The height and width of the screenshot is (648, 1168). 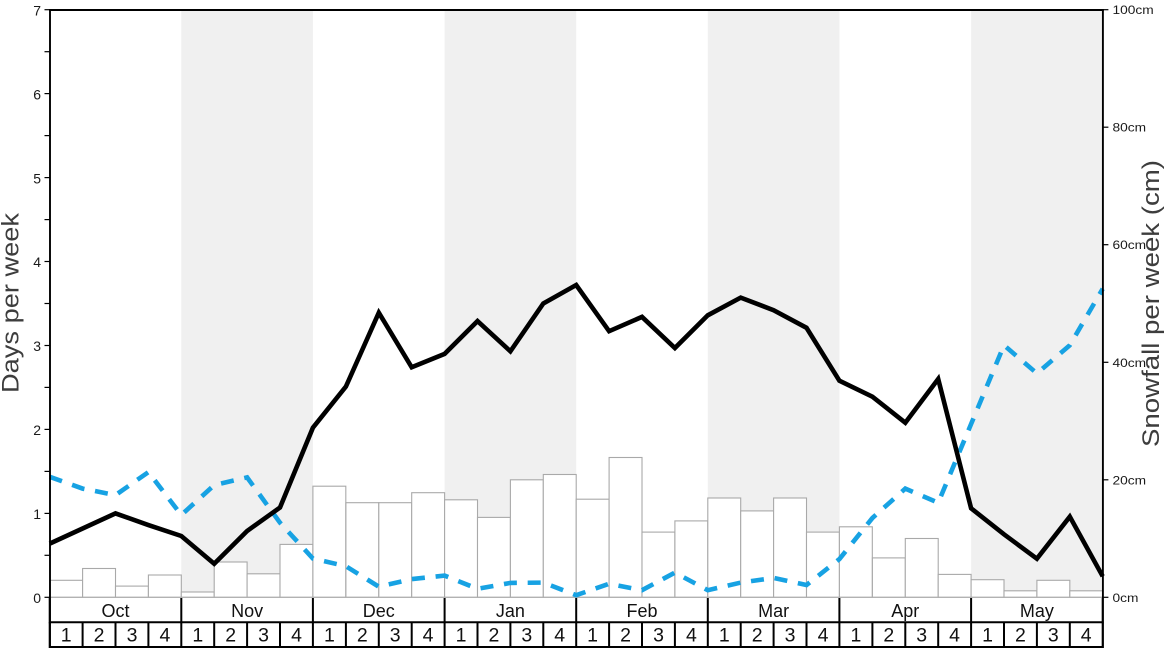 I want to click on svg-text: 20cm, so click(x=1130, y=480).